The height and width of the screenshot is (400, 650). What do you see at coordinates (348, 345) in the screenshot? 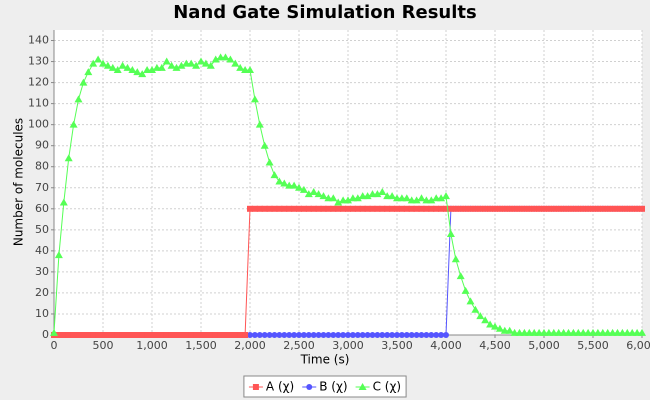
I see `x-tick-label: 3,000` at bounding box center [348, 345].